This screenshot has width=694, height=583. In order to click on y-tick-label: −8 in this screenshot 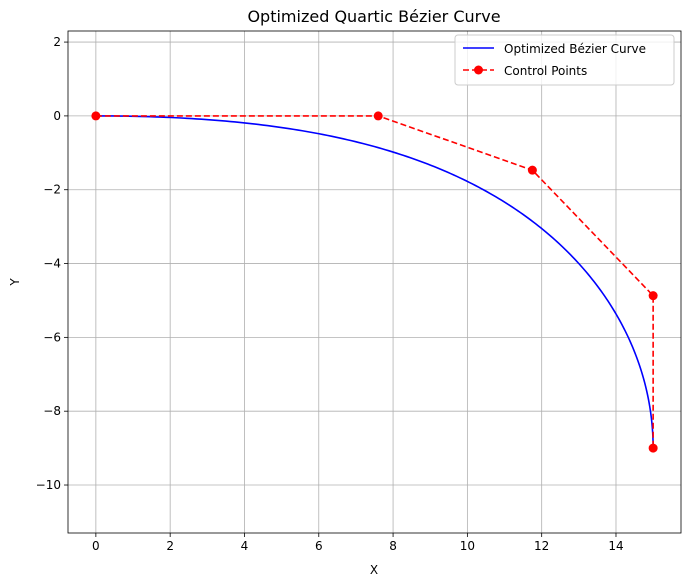, I will do `click(52, 411)`.